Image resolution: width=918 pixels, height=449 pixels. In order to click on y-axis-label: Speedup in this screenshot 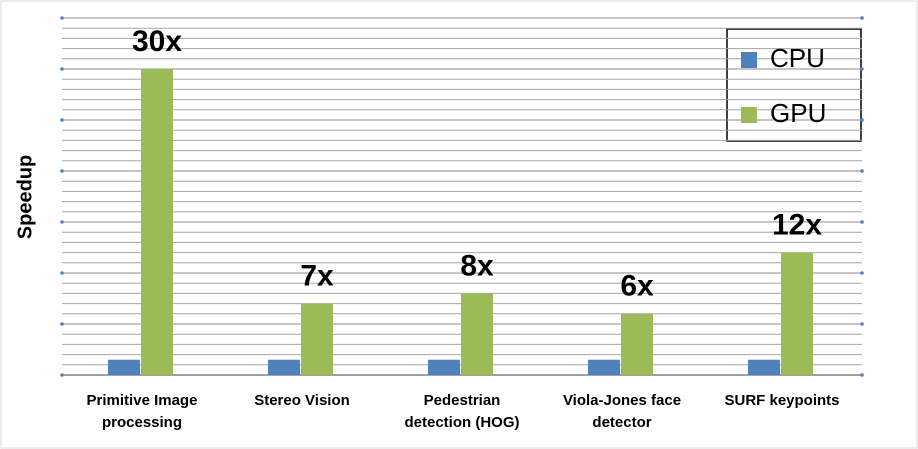, I will do `click(25, 197)`.